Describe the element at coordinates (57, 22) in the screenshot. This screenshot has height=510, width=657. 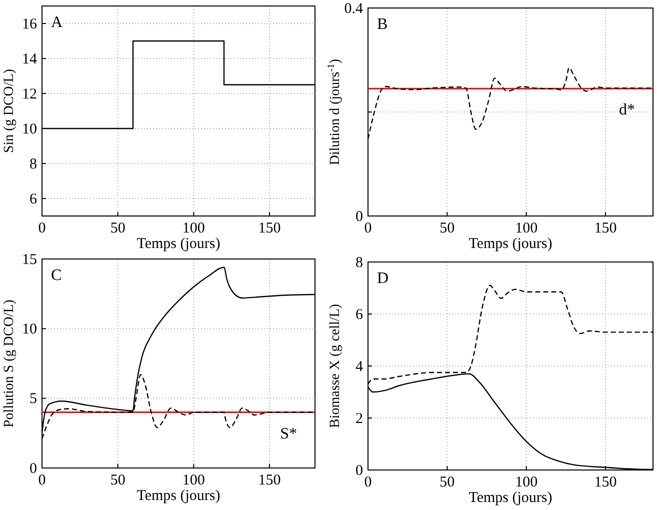
I see `text: A` at that location.